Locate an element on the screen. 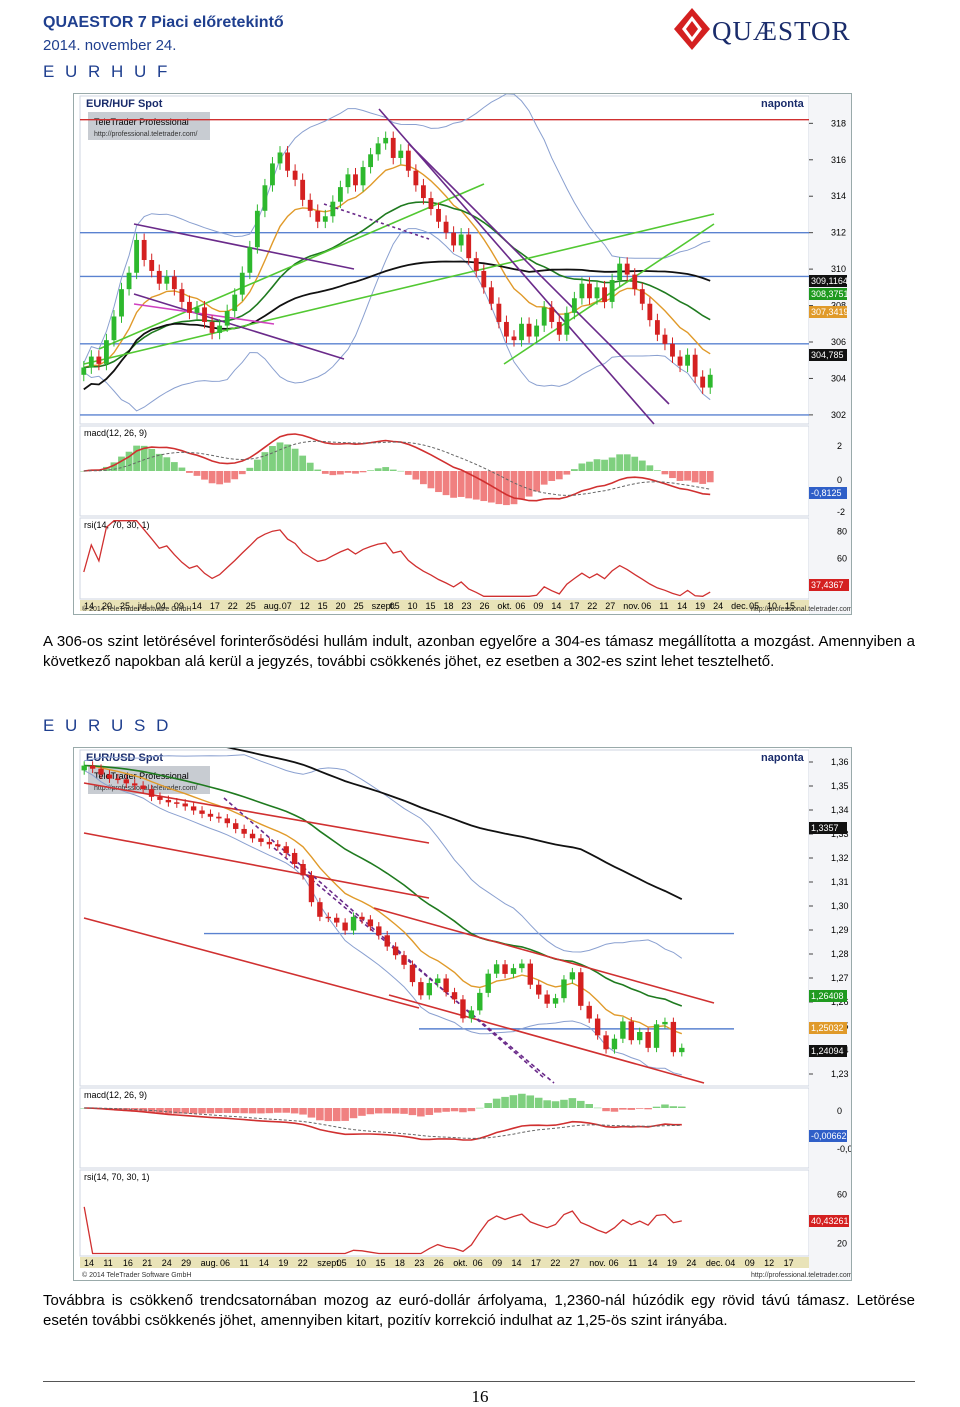 This screenshot has height=1407, width=960. price-tag is located at coordinates (828, 281).